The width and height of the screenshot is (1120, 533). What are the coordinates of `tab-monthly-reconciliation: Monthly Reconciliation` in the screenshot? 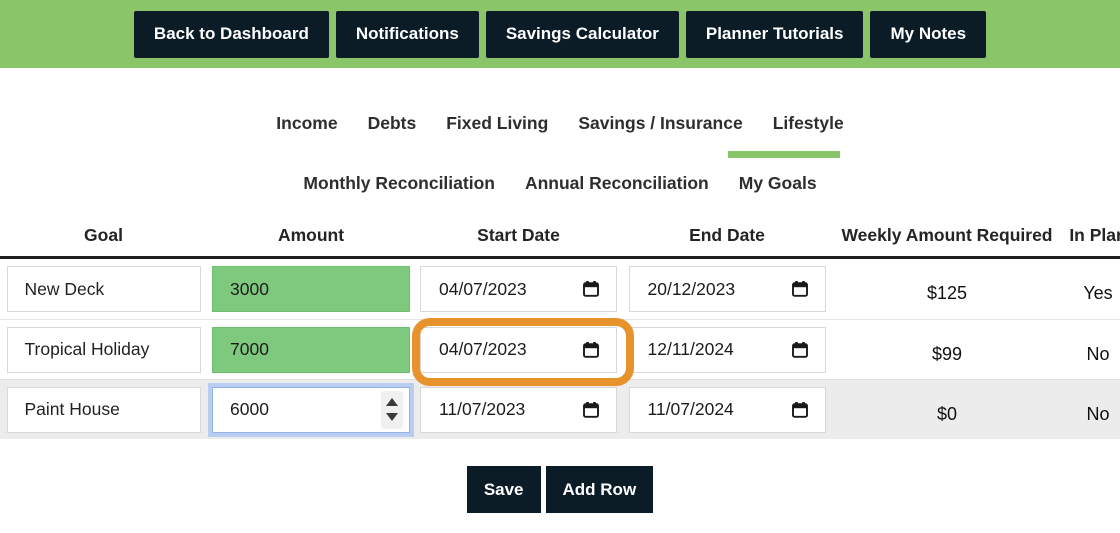 It's located at (399, 183).